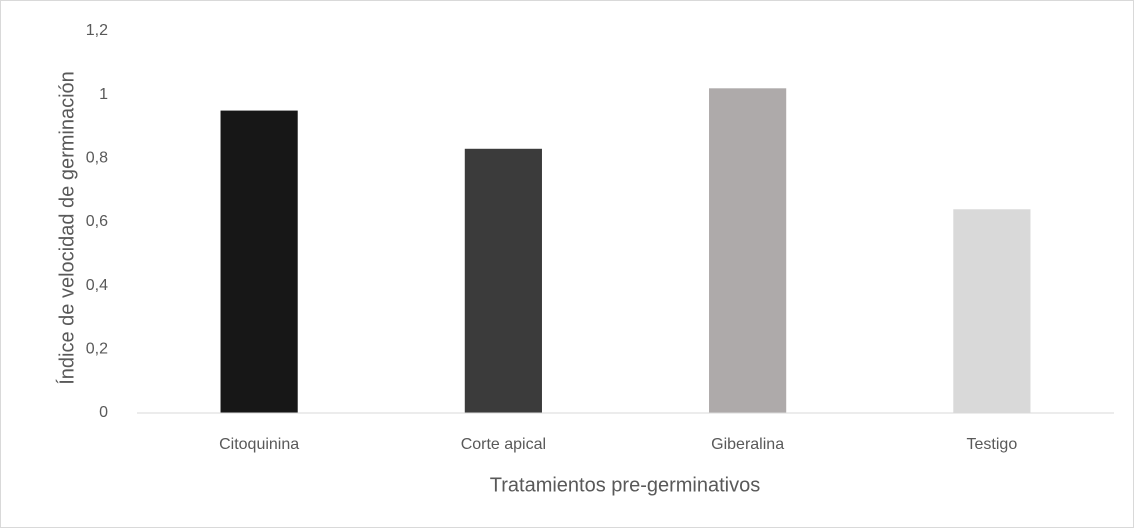 The width and height of the screenshot is (1134, 528). Describe the element at coordinates (97, 30) in the screenshot. I see `y-tick-label: 1,2` at that location.